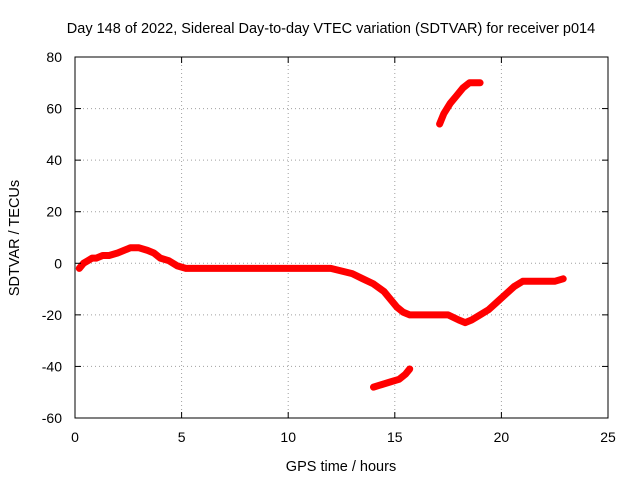 The height and width of the screenshot is (480, 640). Describe the element at coordinates (502, 437) in the screenshot. I see `x-tick-label: 20` at that location.